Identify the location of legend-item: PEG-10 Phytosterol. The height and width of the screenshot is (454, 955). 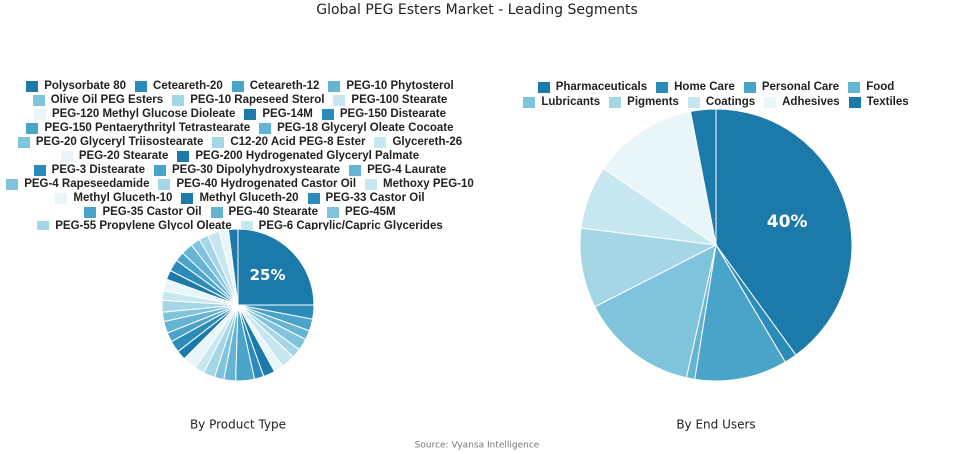
(391, 86).